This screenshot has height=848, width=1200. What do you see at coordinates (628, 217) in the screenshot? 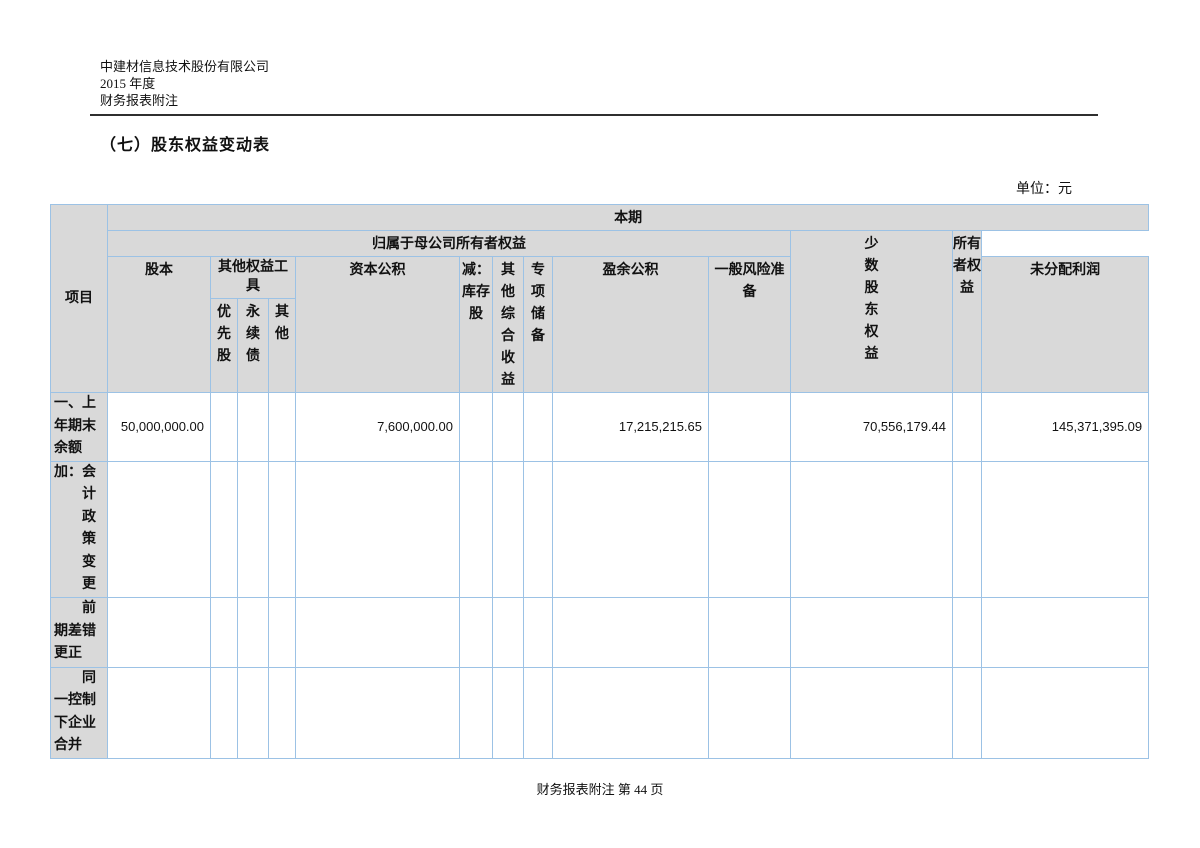
I see `col-header-period: 本期` at bounding box center [628, 217].